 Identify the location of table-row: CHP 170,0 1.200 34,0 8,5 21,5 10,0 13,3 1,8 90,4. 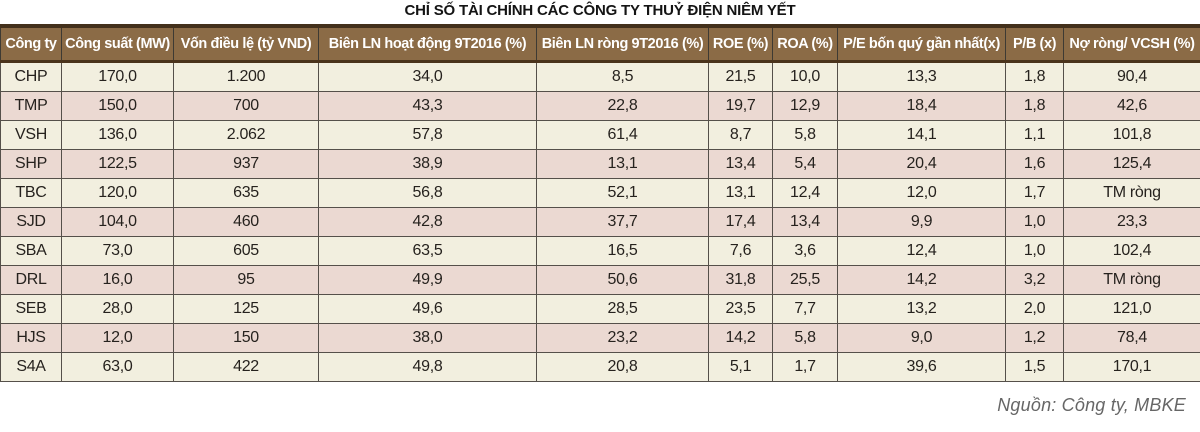
(600, 76).